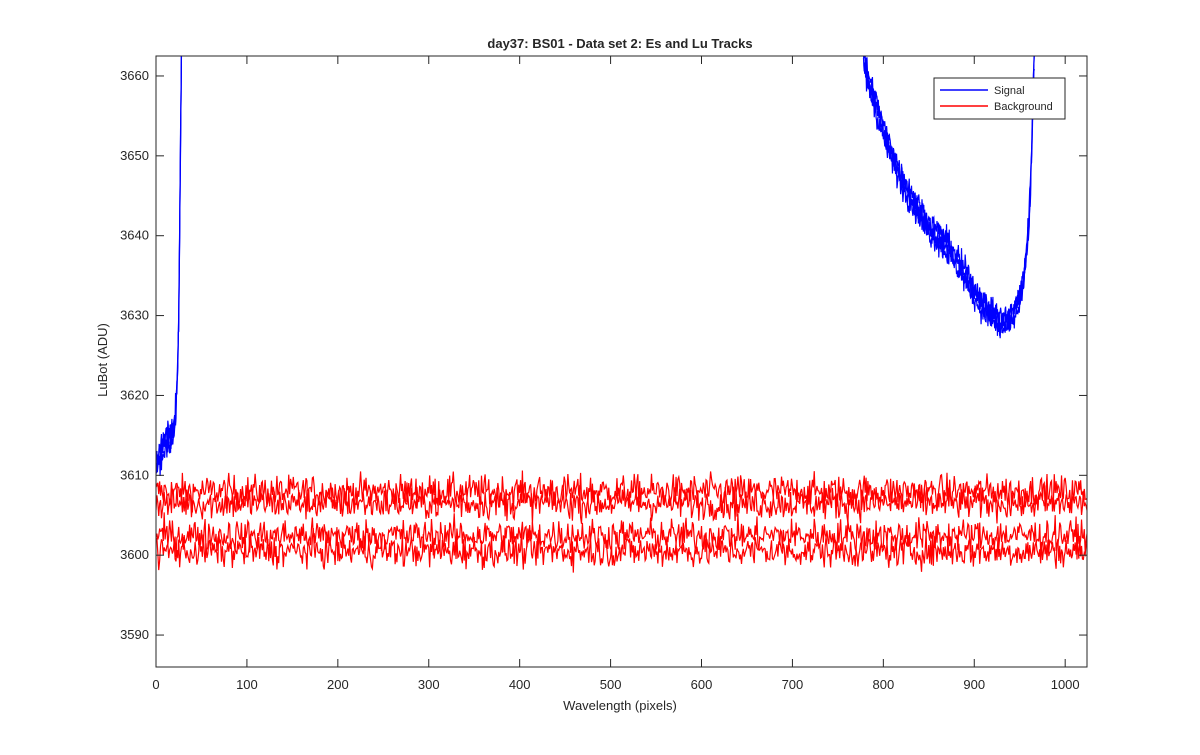 The width and height of the screenshot is (1200, 755). Describe the element at coordinates (1023, 107) in the screenshot. I see `legend-label-background: Background` at that location.